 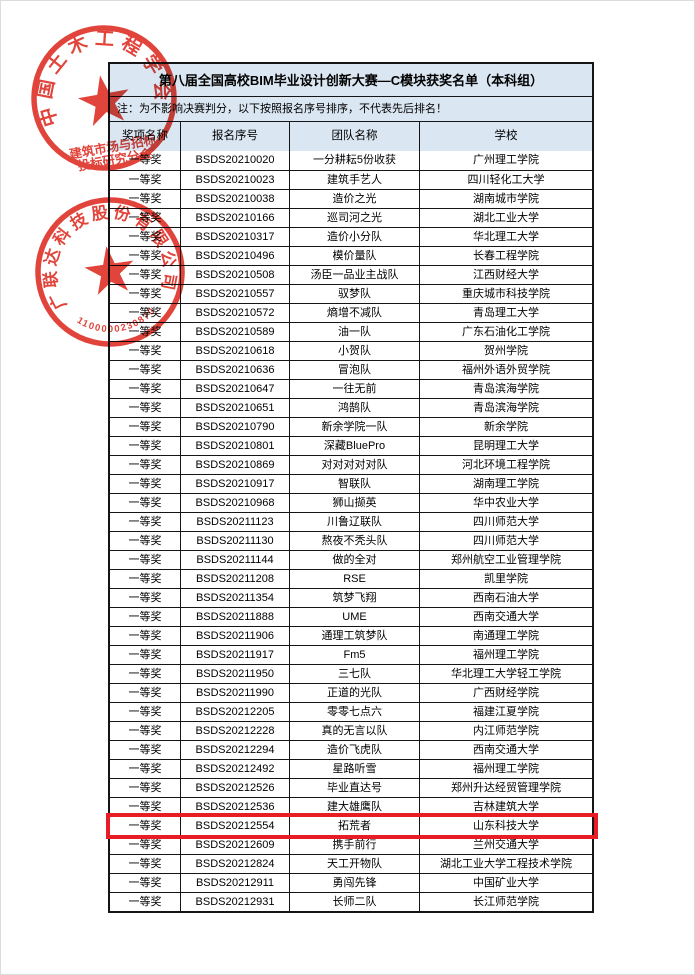 I want to click on table-row: 一等奖 BSDS20210636 冒泡队 福州外语外贸学院, so click(x=351, y=369).